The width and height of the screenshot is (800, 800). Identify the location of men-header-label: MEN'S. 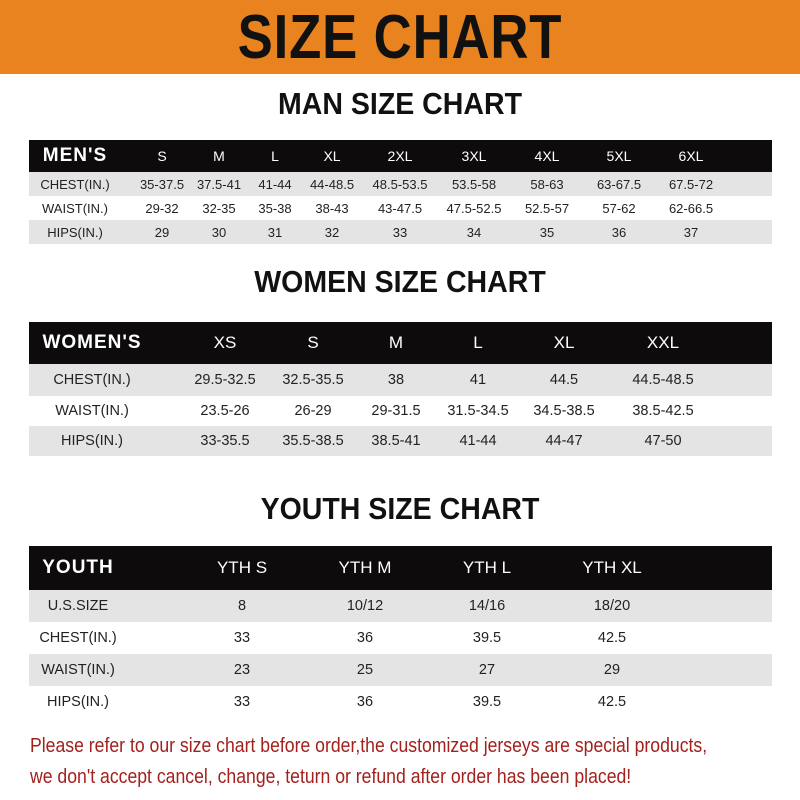
(75, 155).